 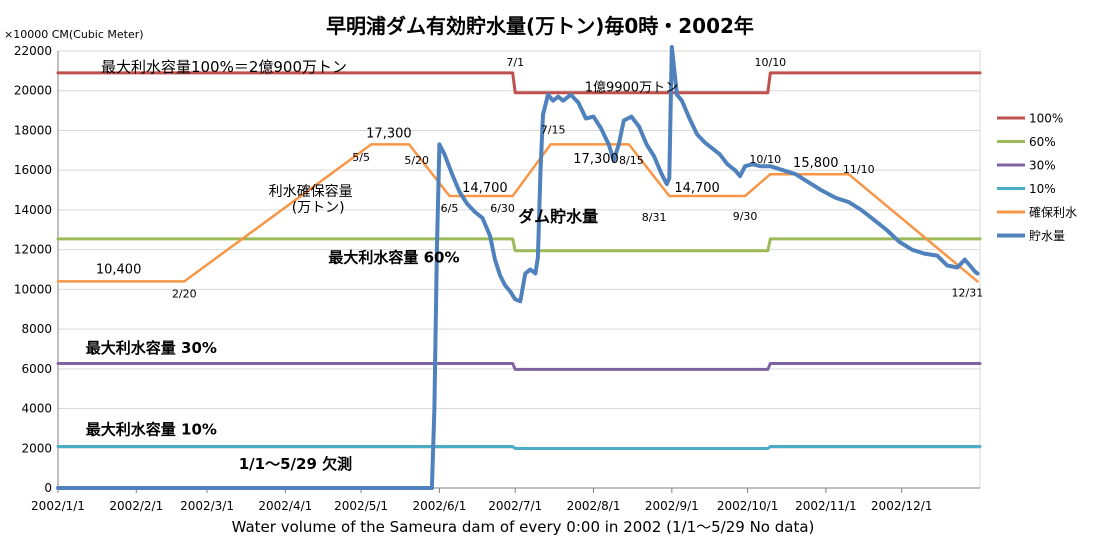 What do you see at coordinates (1042, 142) in the screenshot?
I see `legend-label: 60%` at bounding box center [1042, 142].